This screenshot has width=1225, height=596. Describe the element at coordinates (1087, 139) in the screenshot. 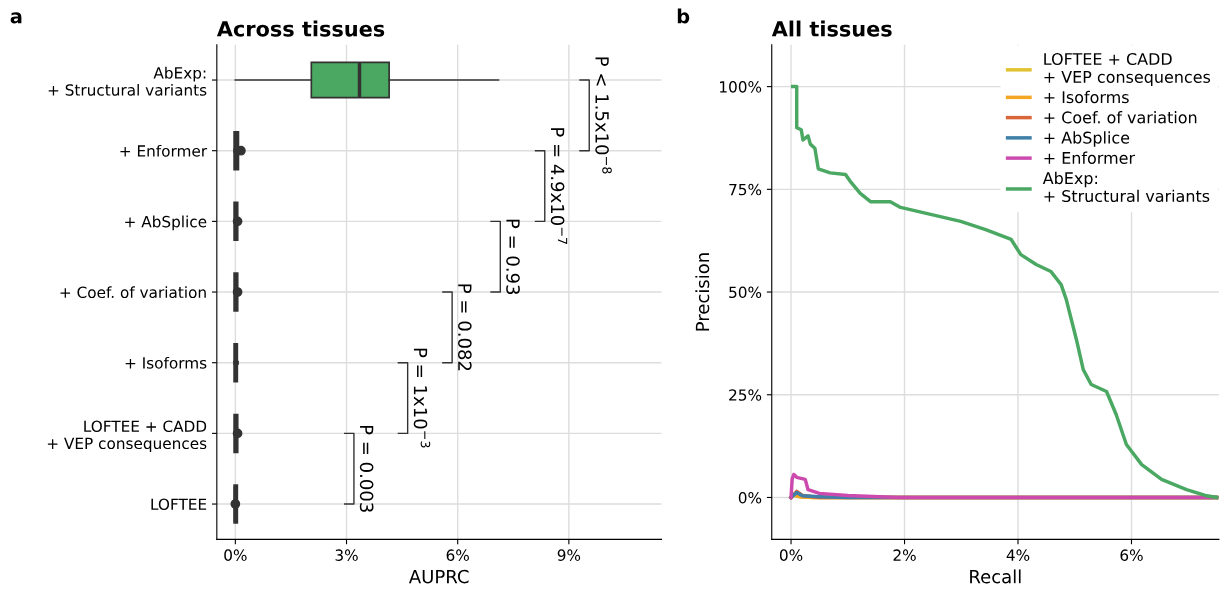

I see `legend-label: + AbSplice` at that location.